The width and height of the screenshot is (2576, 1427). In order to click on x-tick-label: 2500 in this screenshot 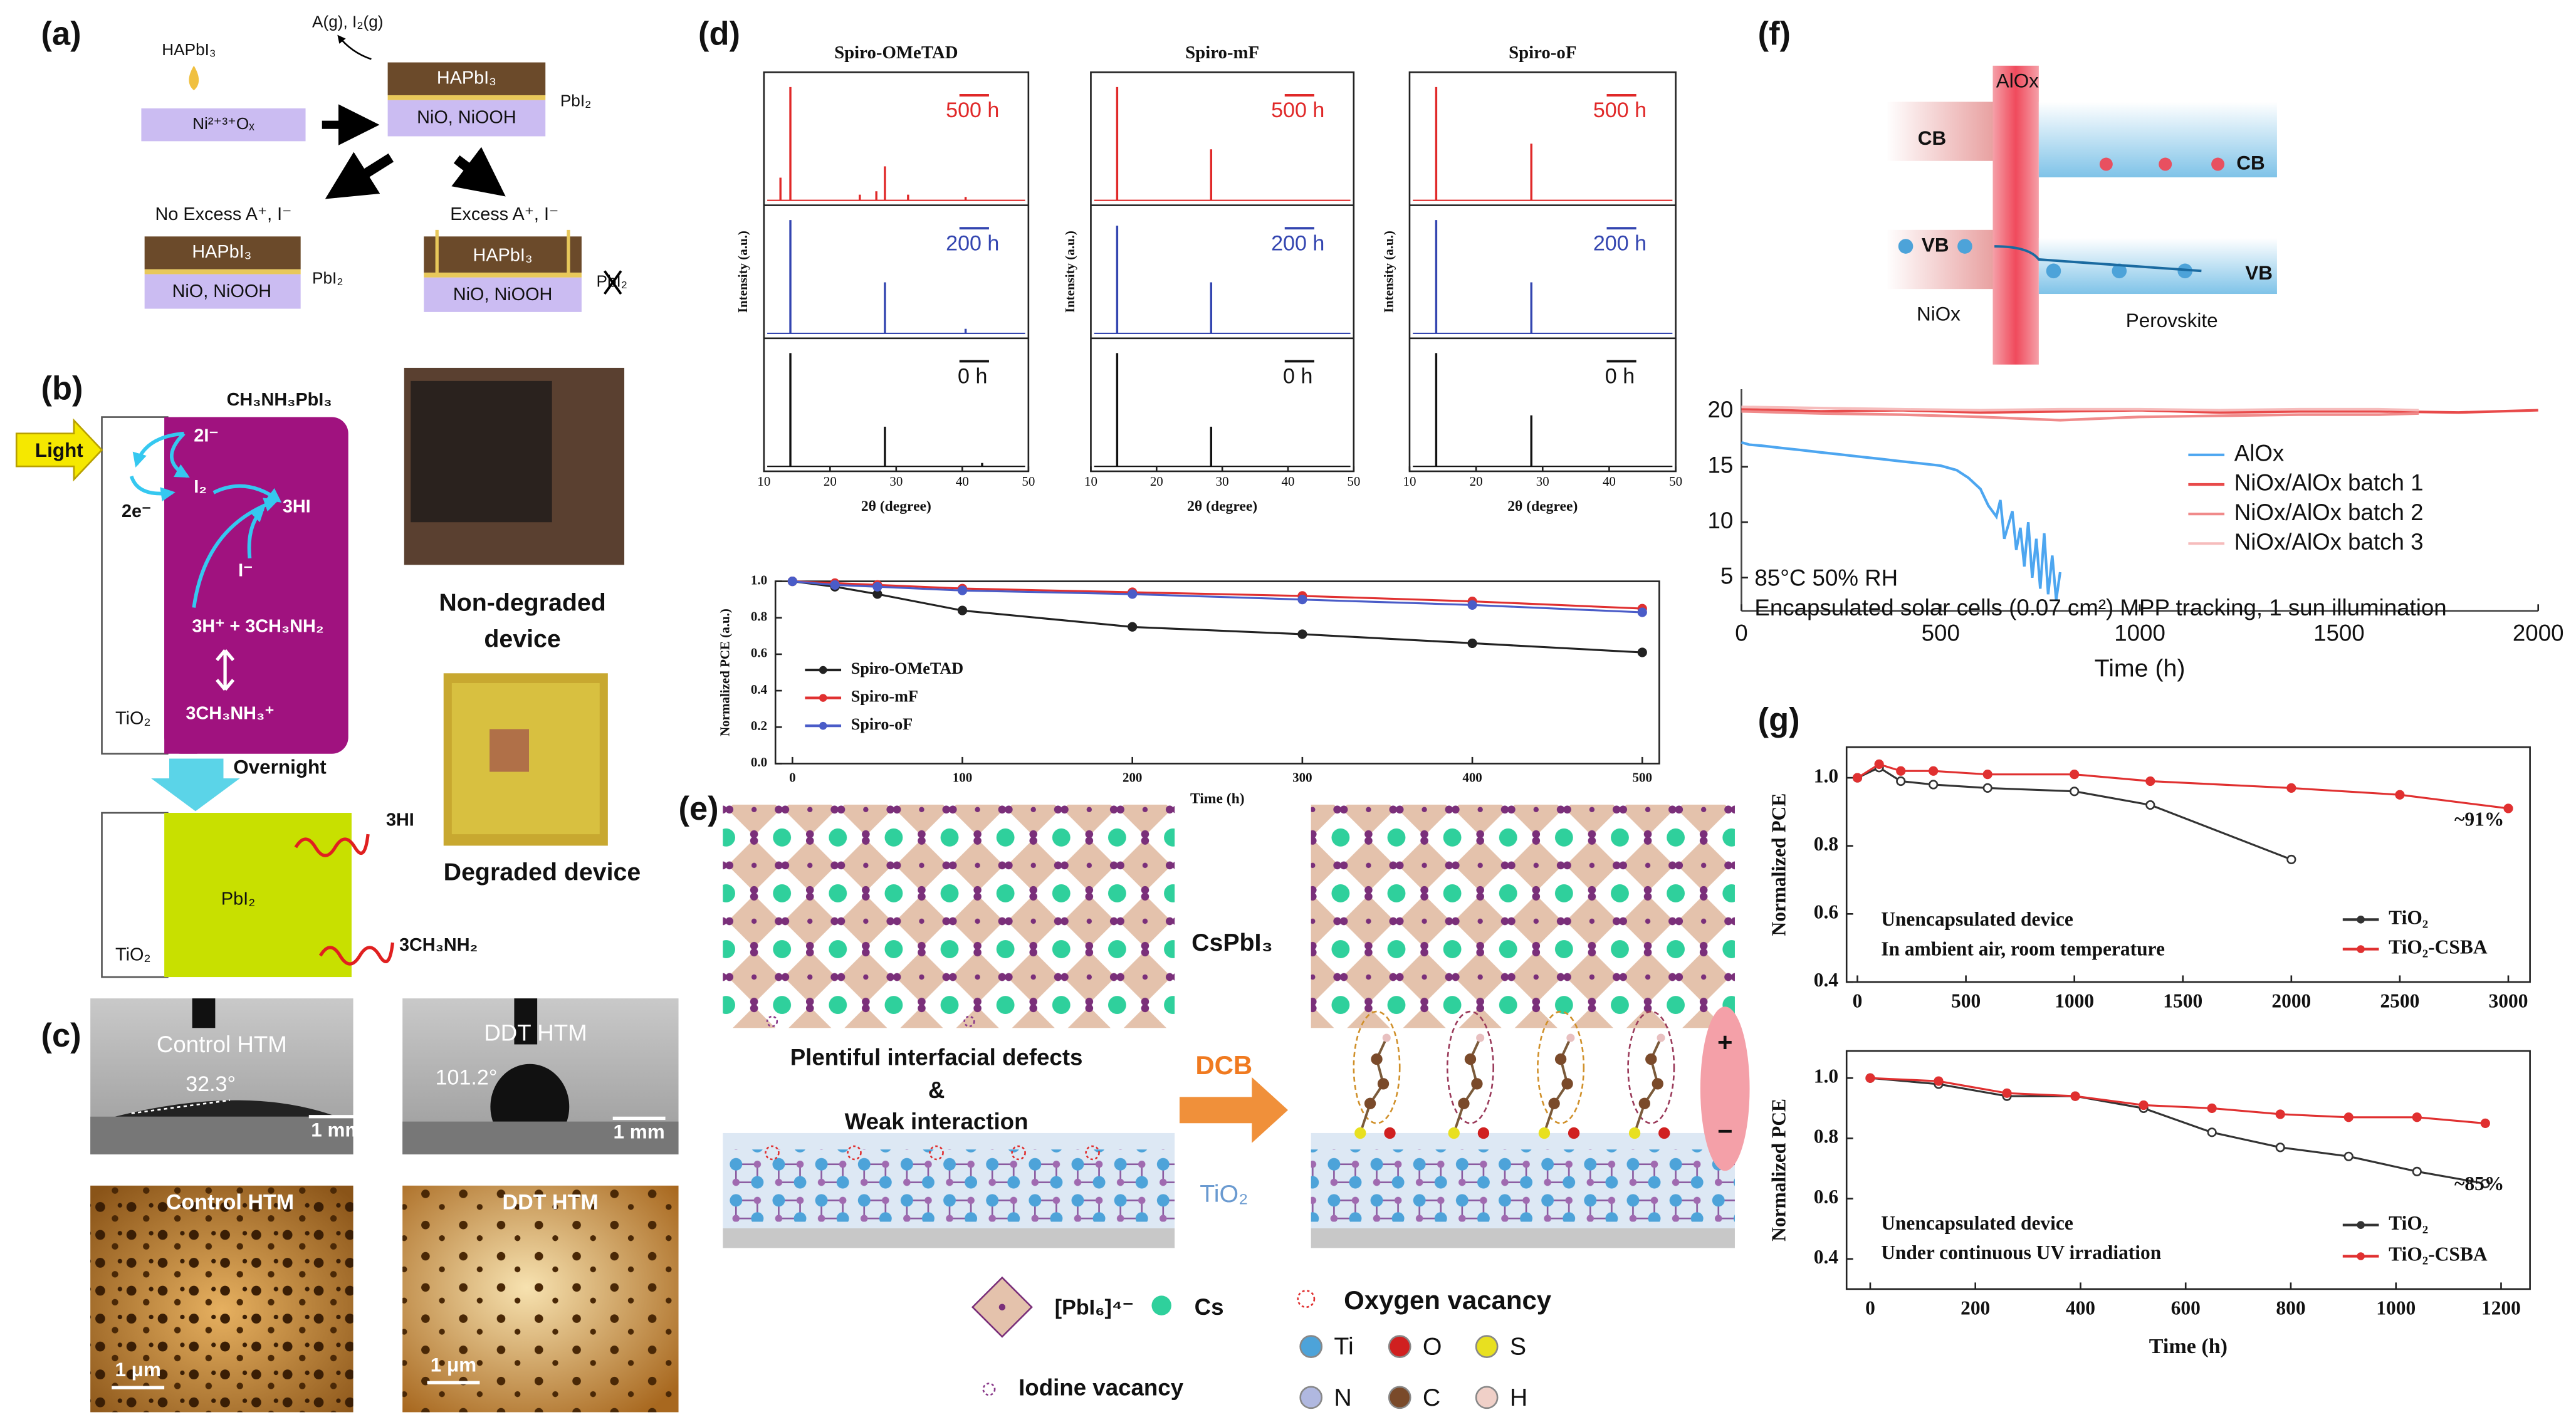, I will do `click(2399, 1001)`.